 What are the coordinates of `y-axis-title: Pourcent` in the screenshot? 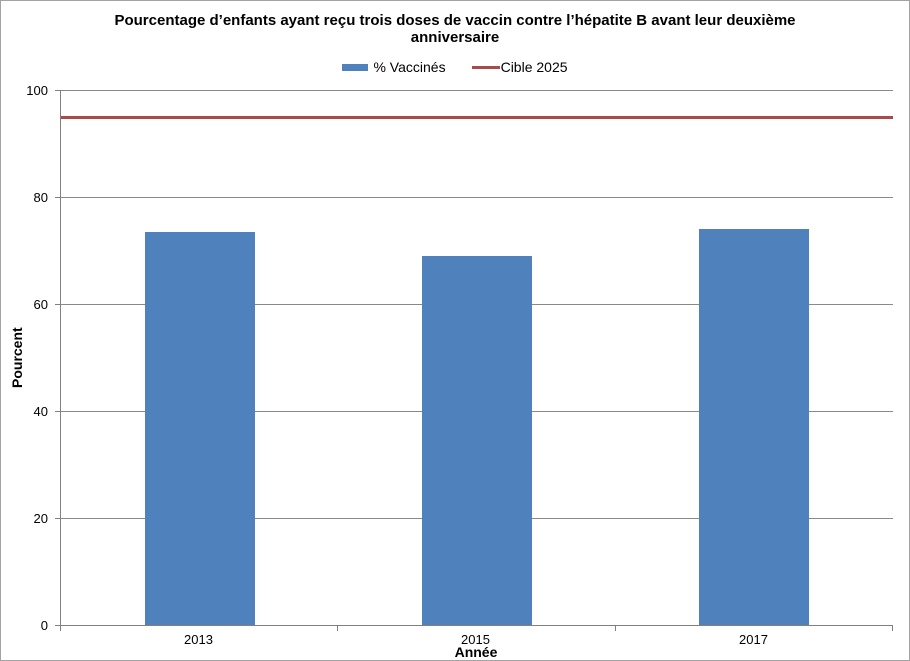 It's located at (17, 357).